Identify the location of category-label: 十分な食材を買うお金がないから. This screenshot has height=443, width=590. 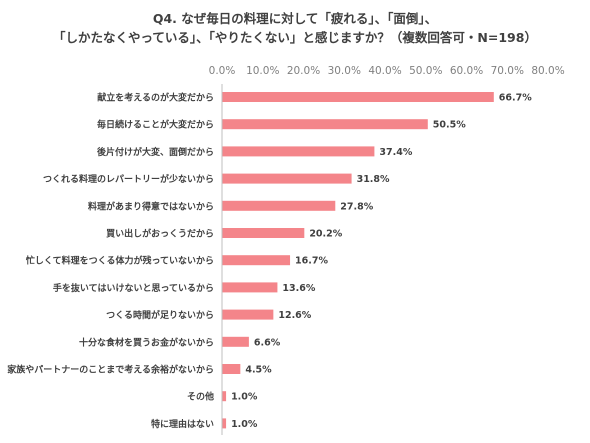
(146, 342).